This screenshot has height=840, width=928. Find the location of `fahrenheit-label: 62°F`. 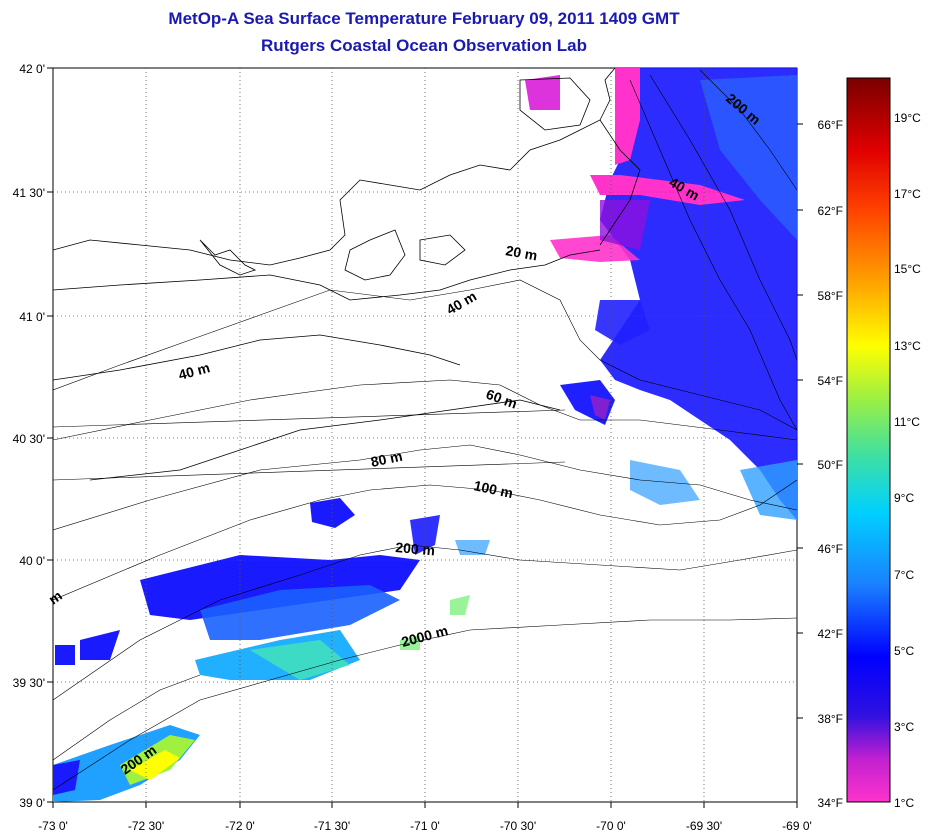

fahrenheit-label: 62°F is located at coordinates (830, 211).